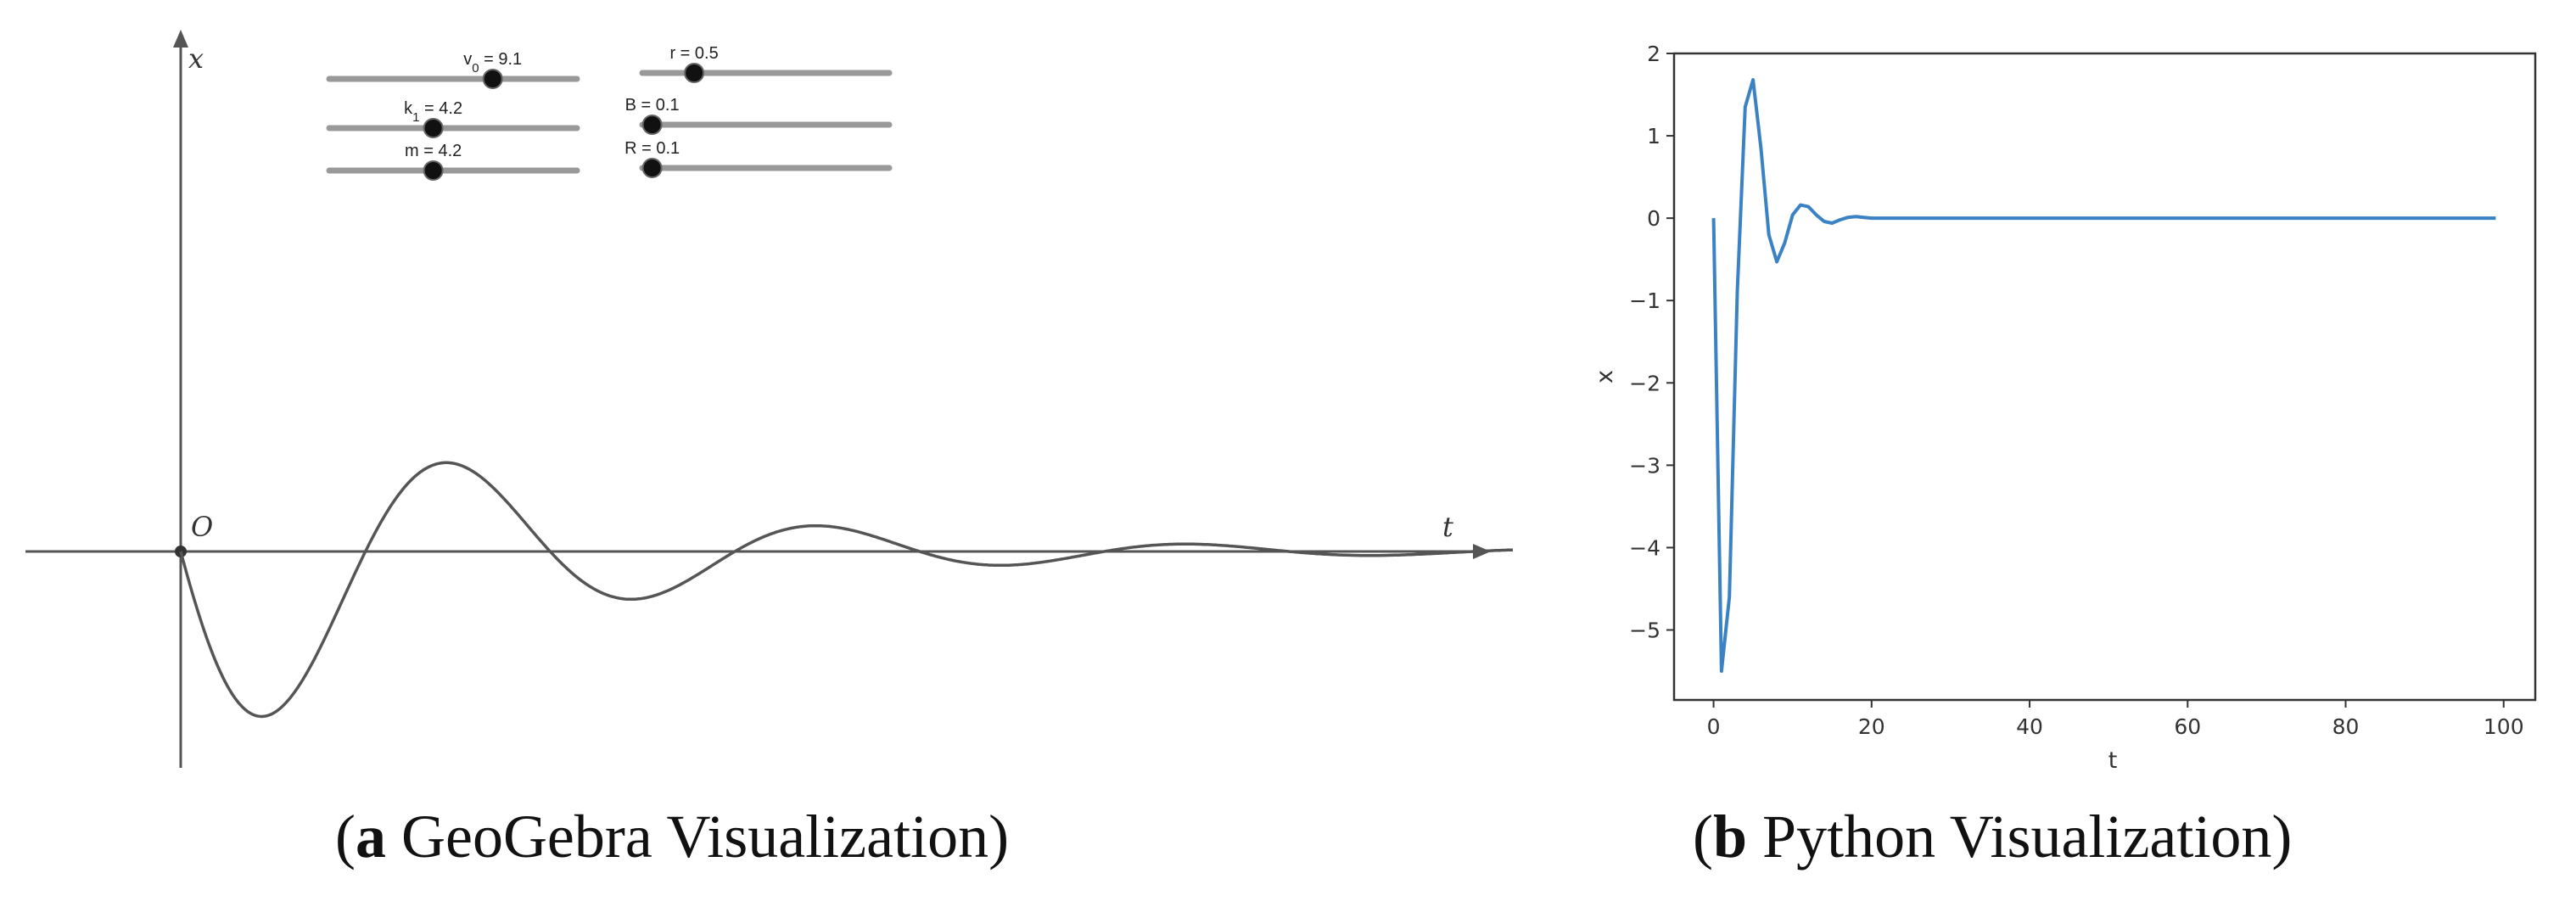 This screenshot has width=2576, height=918. Describe the element at coordinates (180, 39) in the screenshot. I see `x-axis-arrowhead` at that location.